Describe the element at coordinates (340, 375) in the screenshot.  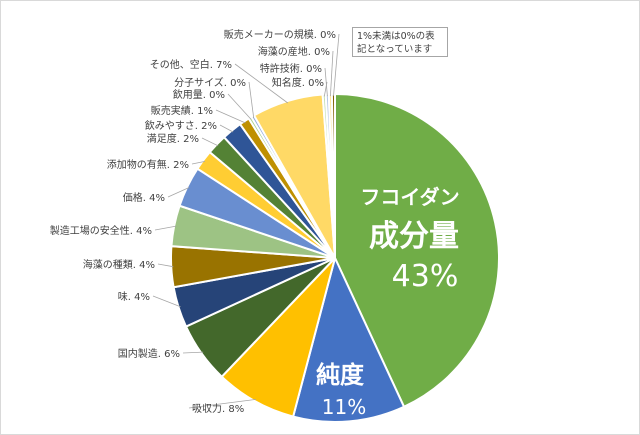
I see `big-label-name-2: 純度` at that location.